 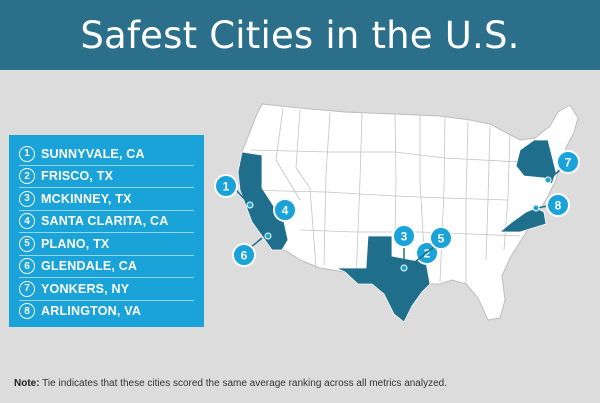 I want to click on marker-3: 3, so click(x=404, y=248).